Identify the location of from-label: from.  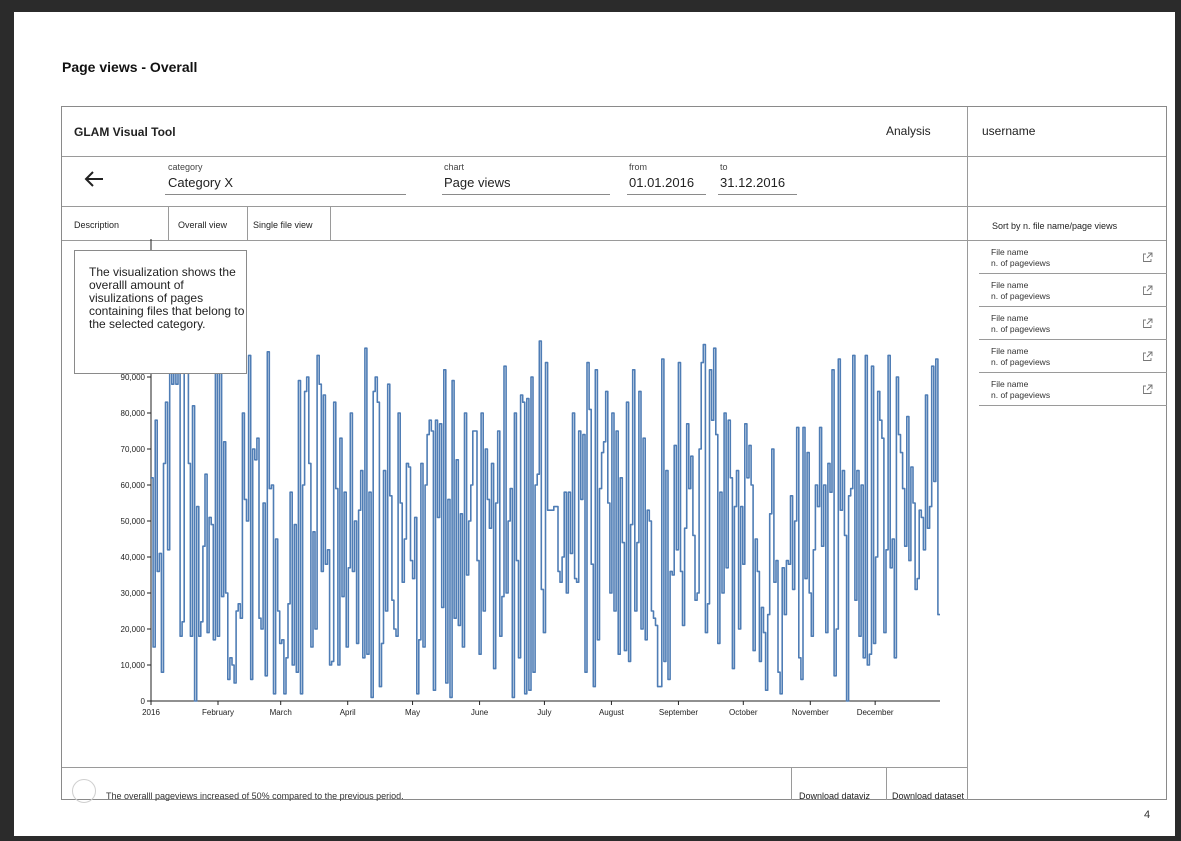
(638, 167).